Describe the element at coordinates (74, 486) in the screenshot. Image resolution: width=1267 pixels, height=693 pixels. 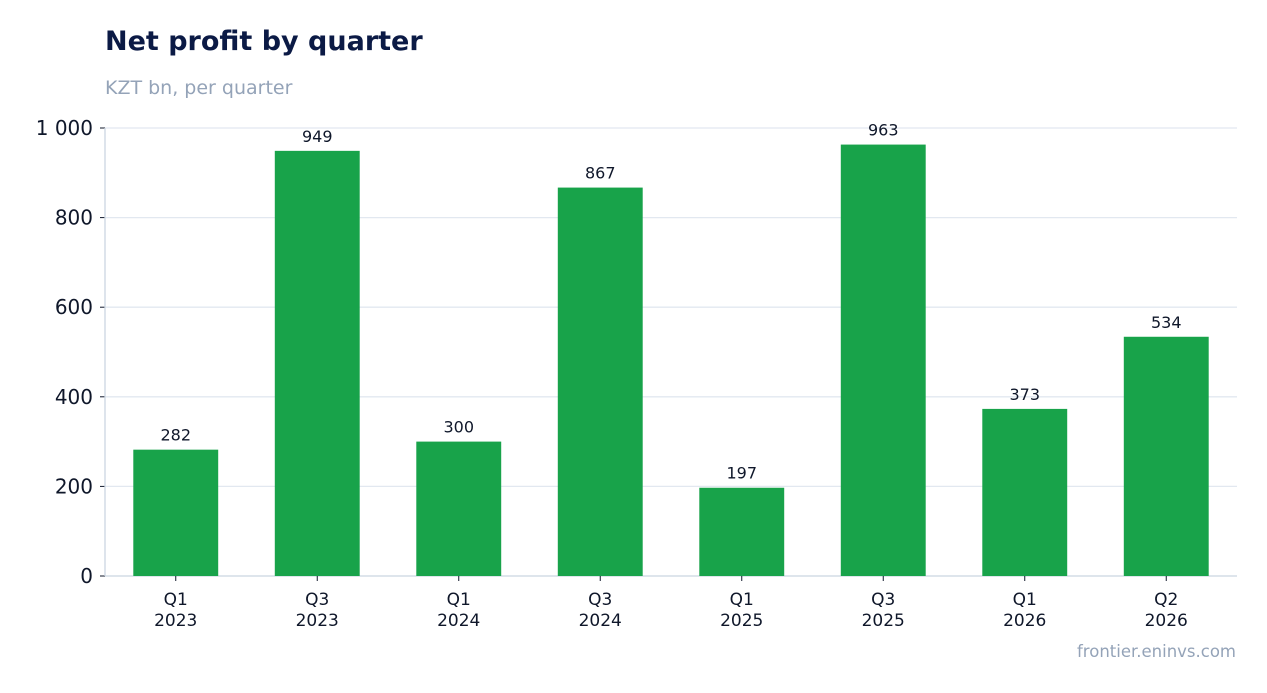
I see `y-tick-label: 200` at that location.